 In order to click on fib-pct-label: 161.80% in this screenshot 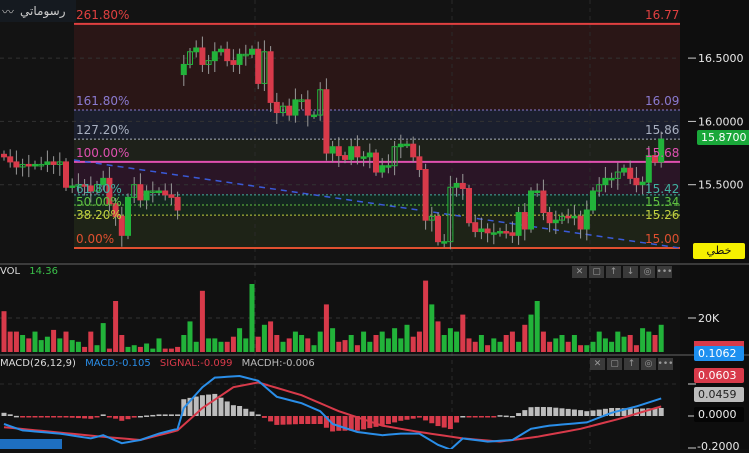, I will do `click(103, 101)`.